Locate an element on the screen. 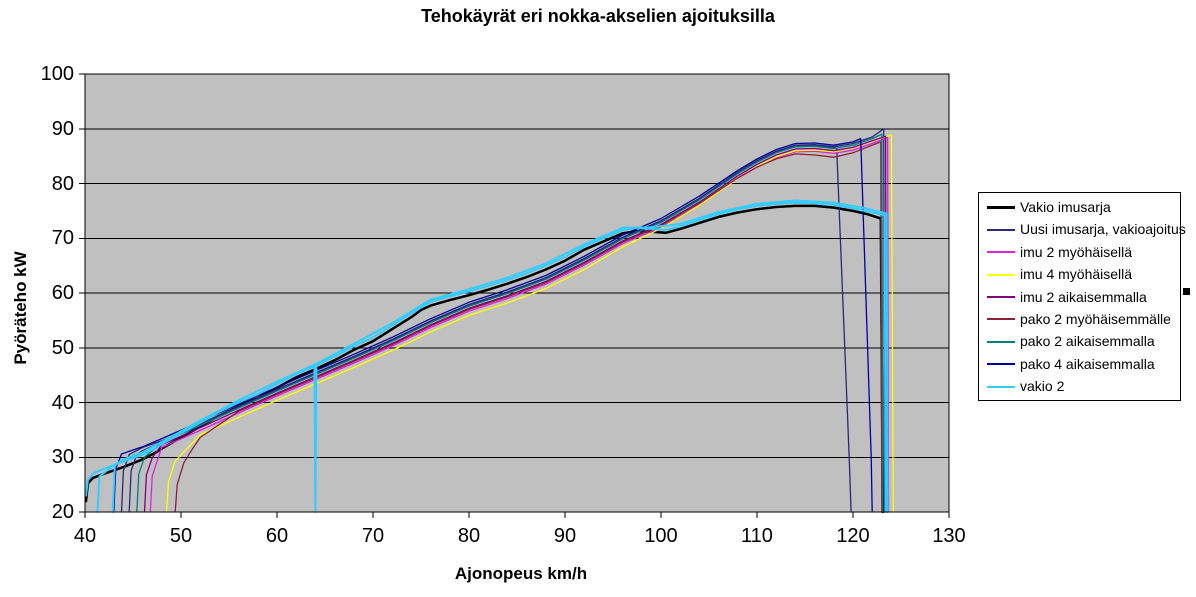  legend-item: Vakio imusarja is located at coordinates (1081, 207).